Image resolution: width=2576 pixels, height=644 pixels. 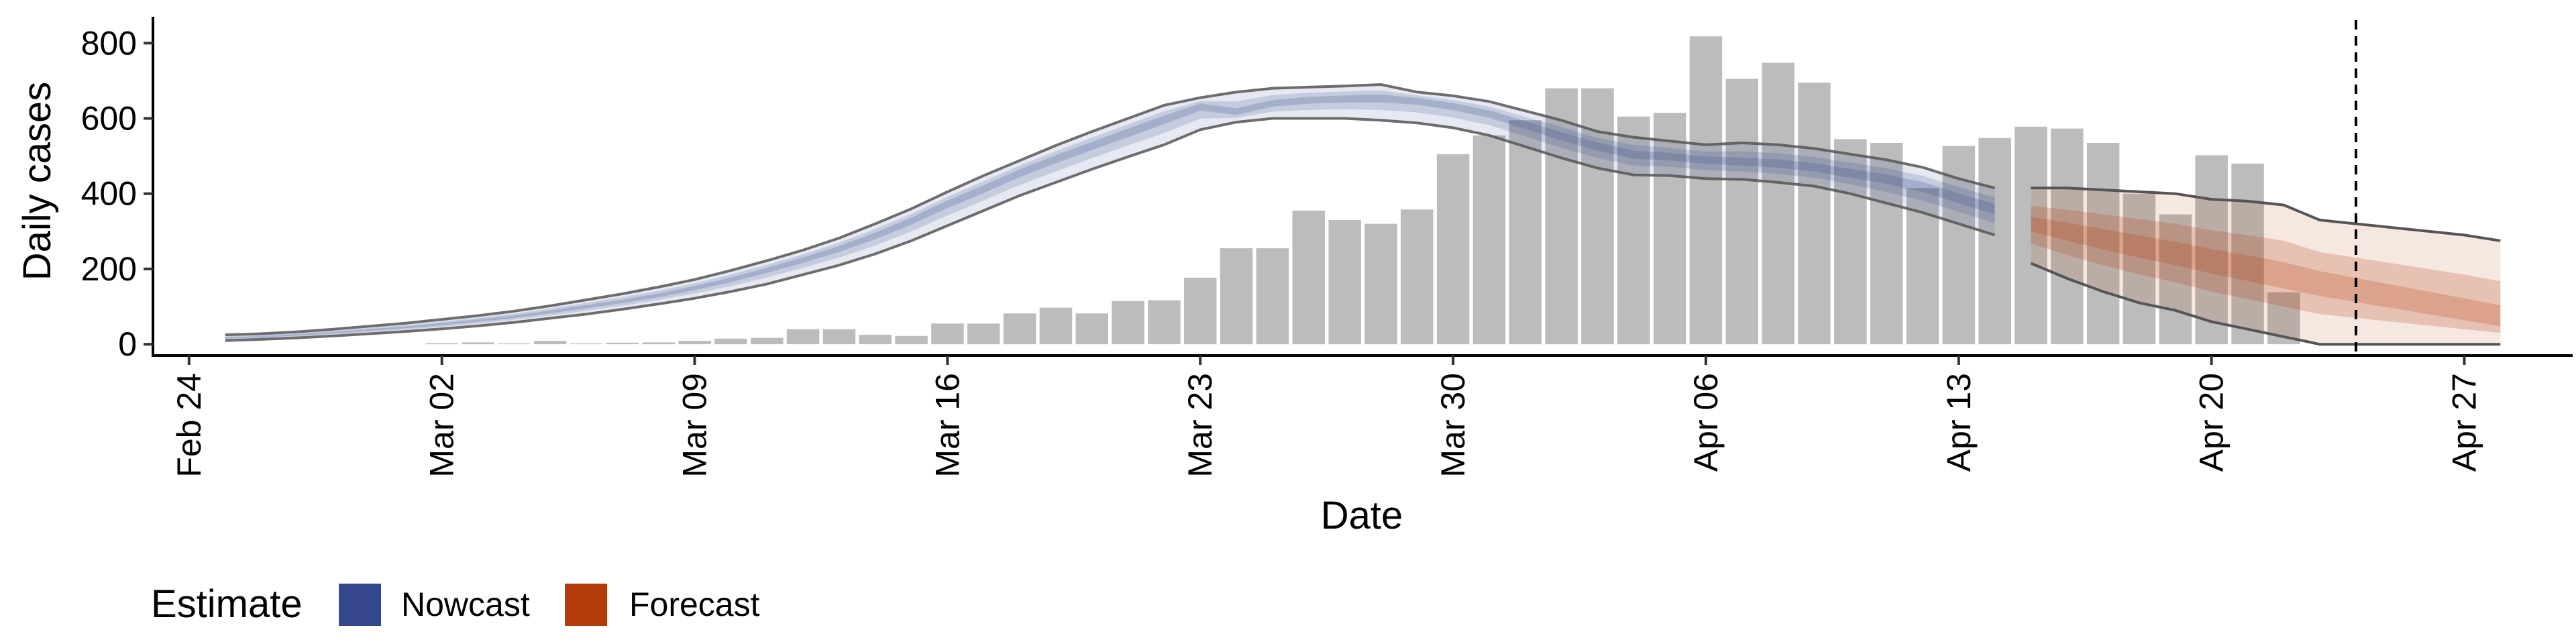 What do you see at coordinates (109, 269) in the screenshot?
I see `y-tick-label: 200` at bounding box center [109, 269].